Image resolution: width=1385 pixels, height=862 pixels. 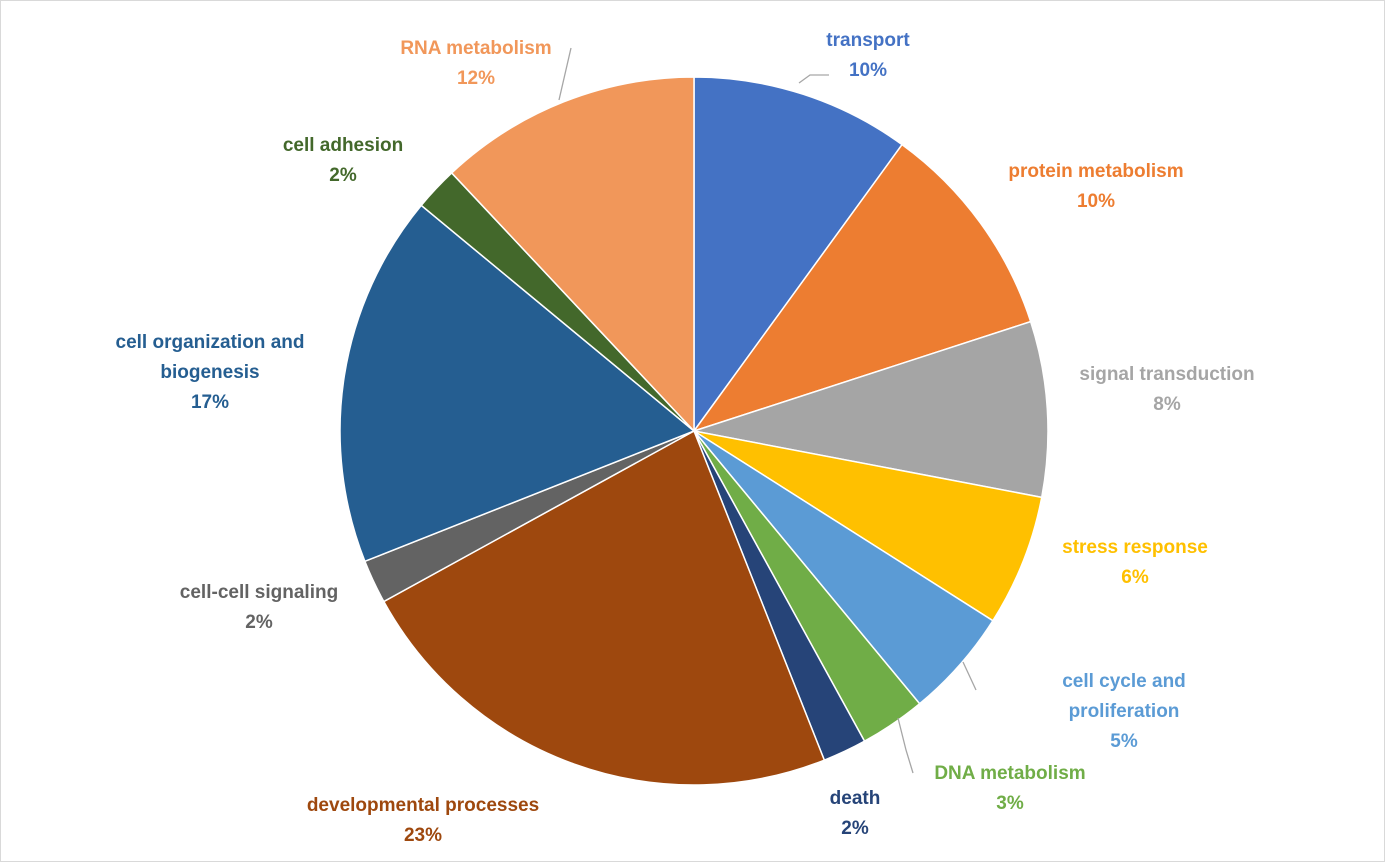 I want to click on data-label-category: transport, so click(x=868, y=40).